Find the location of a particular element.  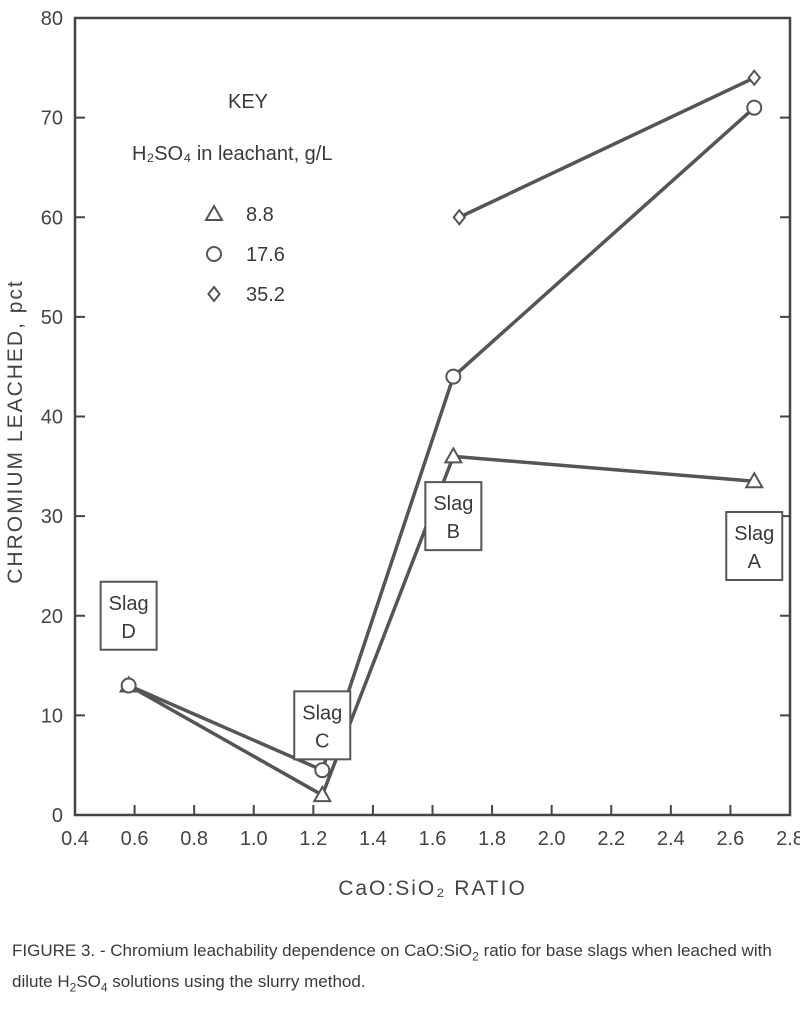

legend-marker-diamond is located at coordinates (214, 294).